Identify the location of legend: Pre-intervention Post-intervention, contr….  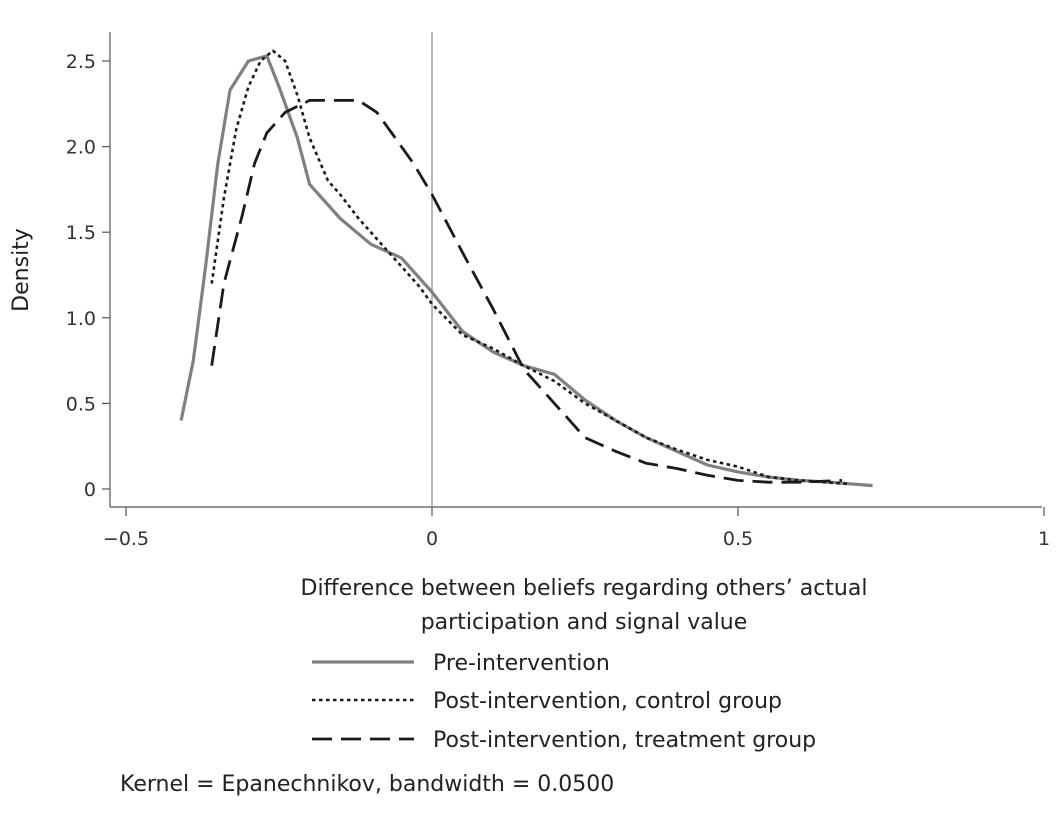
(564, 702).